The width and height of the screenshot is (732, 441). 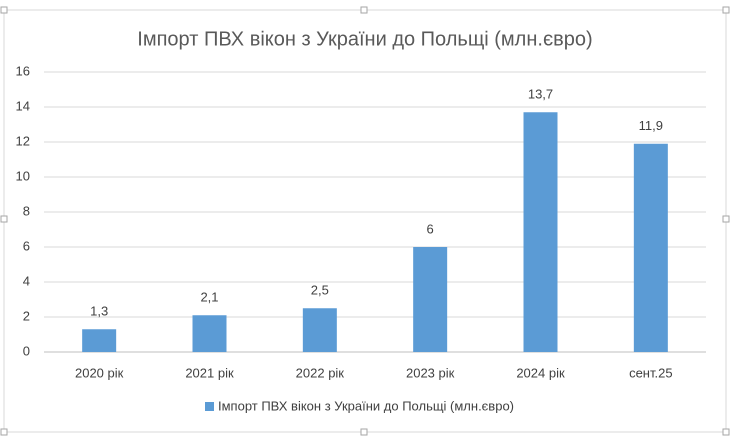 I want to click on y-tick-label: 16, so click(x=23, y=70).